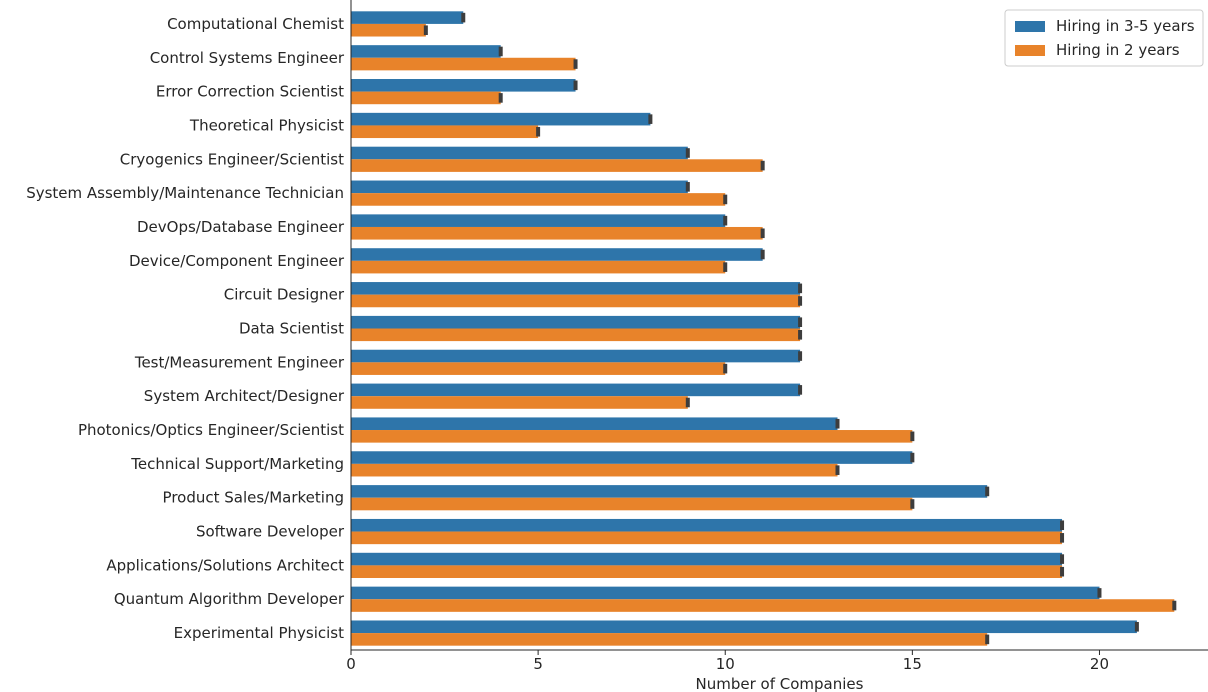  I want to click on legend-label: Hiring in 3-5 years, so click(1125, 26).